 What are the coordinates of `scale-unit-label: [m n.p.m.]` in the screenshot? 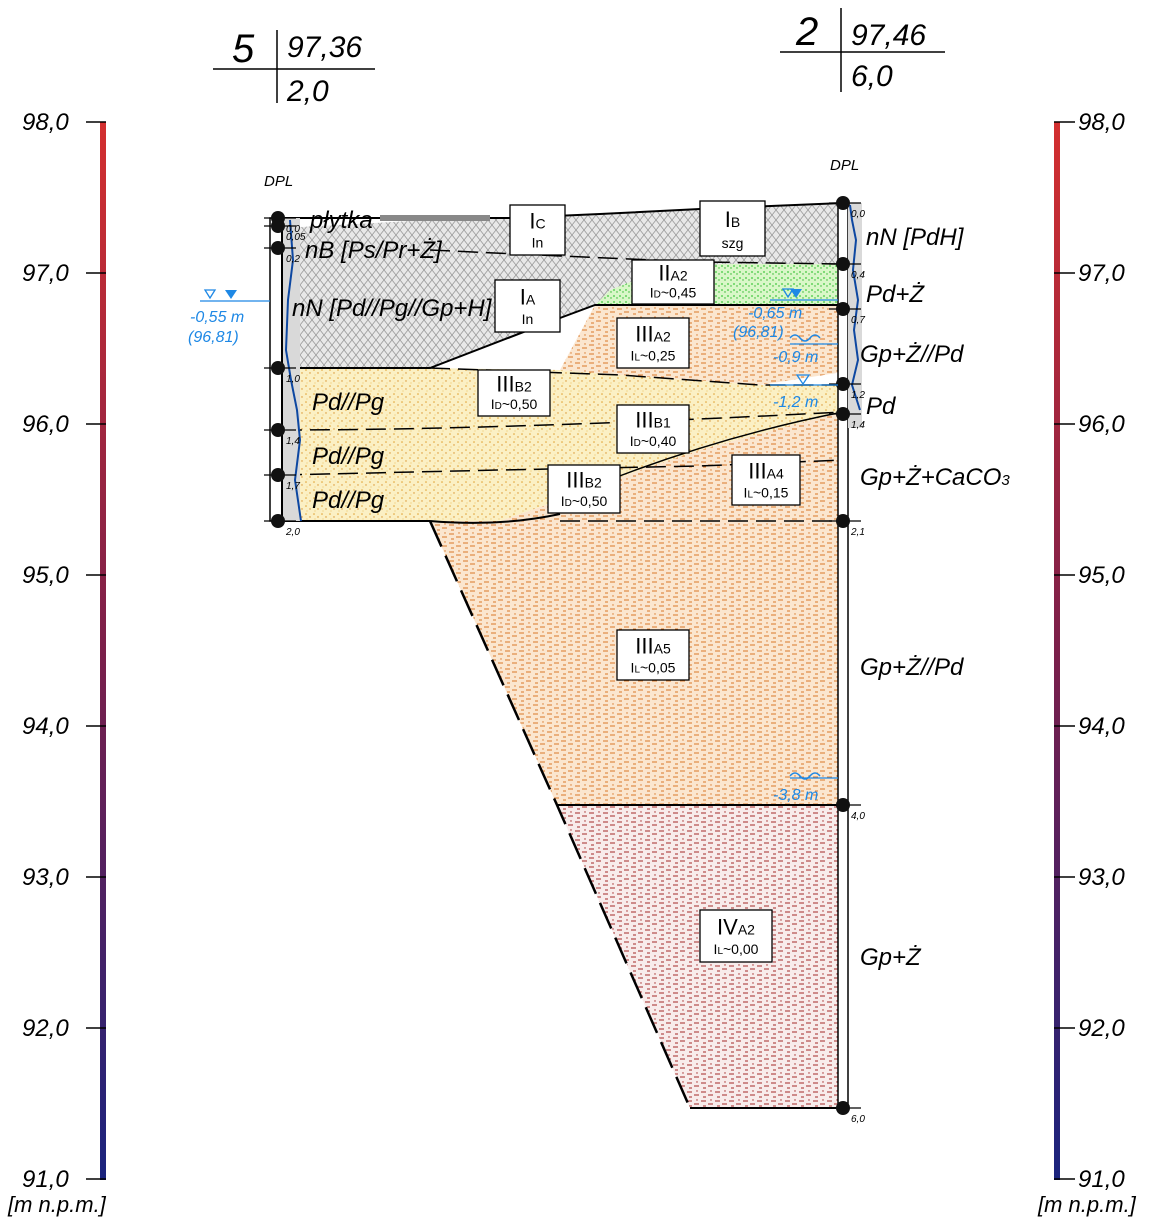 It's located at (1087, 1204).